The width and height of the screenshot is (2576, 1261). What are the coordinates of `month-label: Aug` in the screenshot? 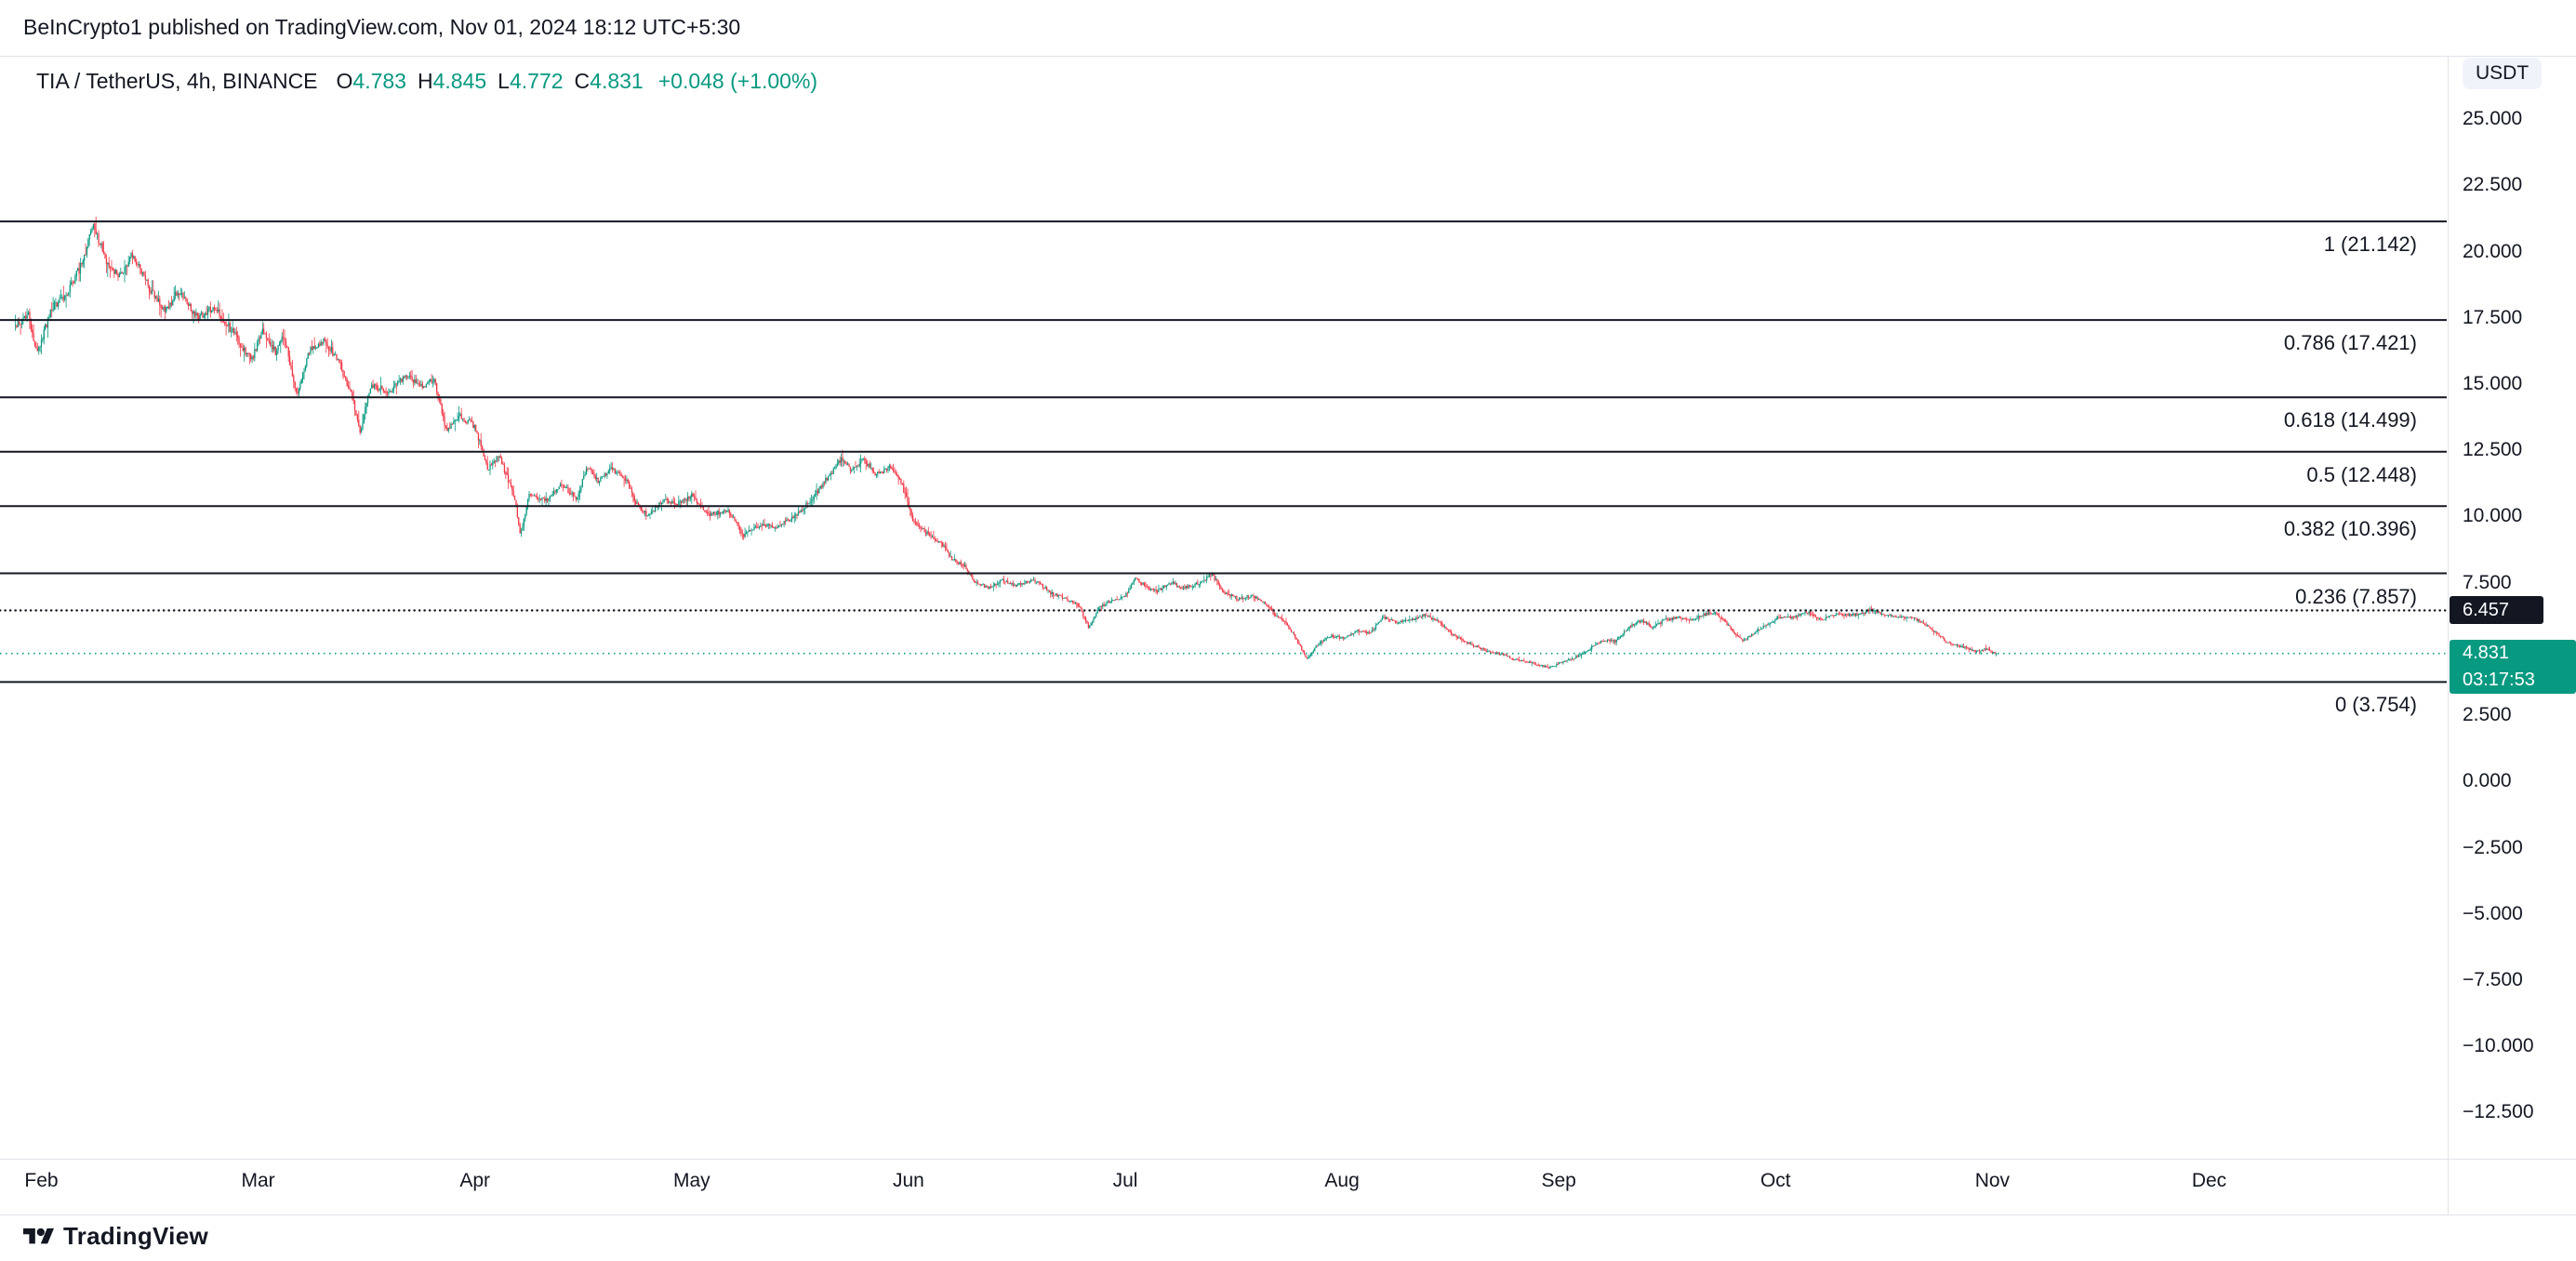 It's located at (1342, 1180).